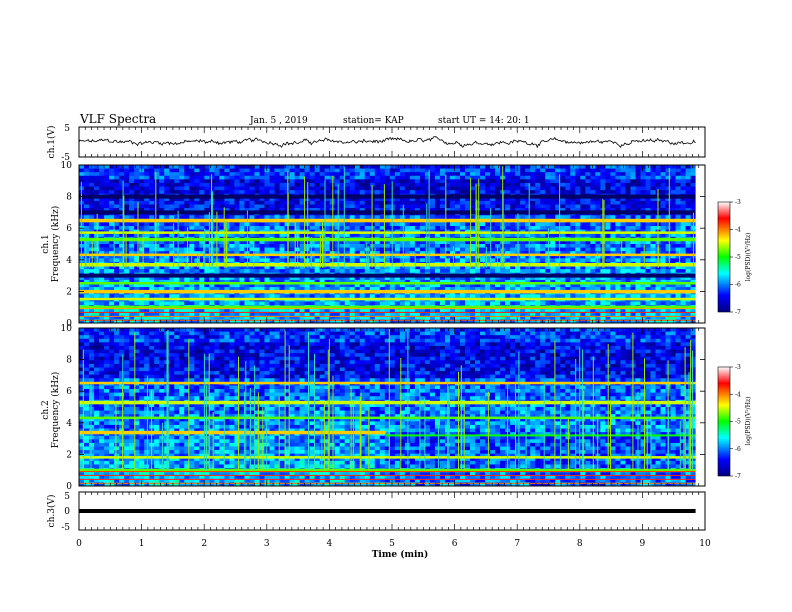  Describe the element at coordinates (376, 143) in the screenshot. I see `ch1-waveform-panel: 5 -5 ch.1(V)` at that location.